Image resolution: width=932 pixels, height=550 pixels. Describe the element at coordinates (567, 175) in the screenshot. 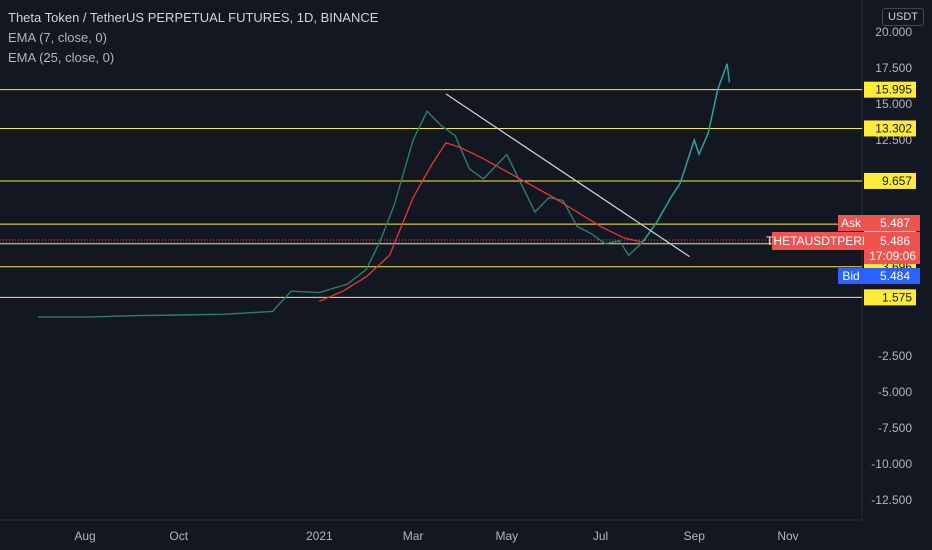

I see `trend-line` at that location.